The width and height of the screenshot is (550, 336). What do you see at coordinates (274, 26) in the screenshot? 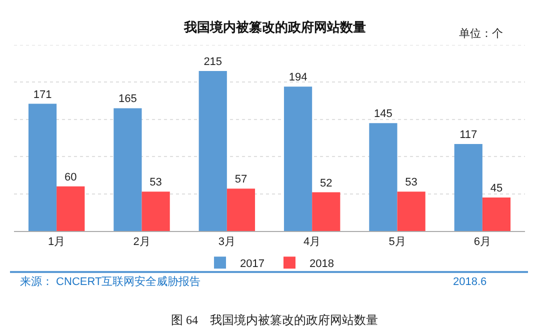
I see `chart-title: 我国境内被篡改的政府网站数量` at bounding box center [274, 26].